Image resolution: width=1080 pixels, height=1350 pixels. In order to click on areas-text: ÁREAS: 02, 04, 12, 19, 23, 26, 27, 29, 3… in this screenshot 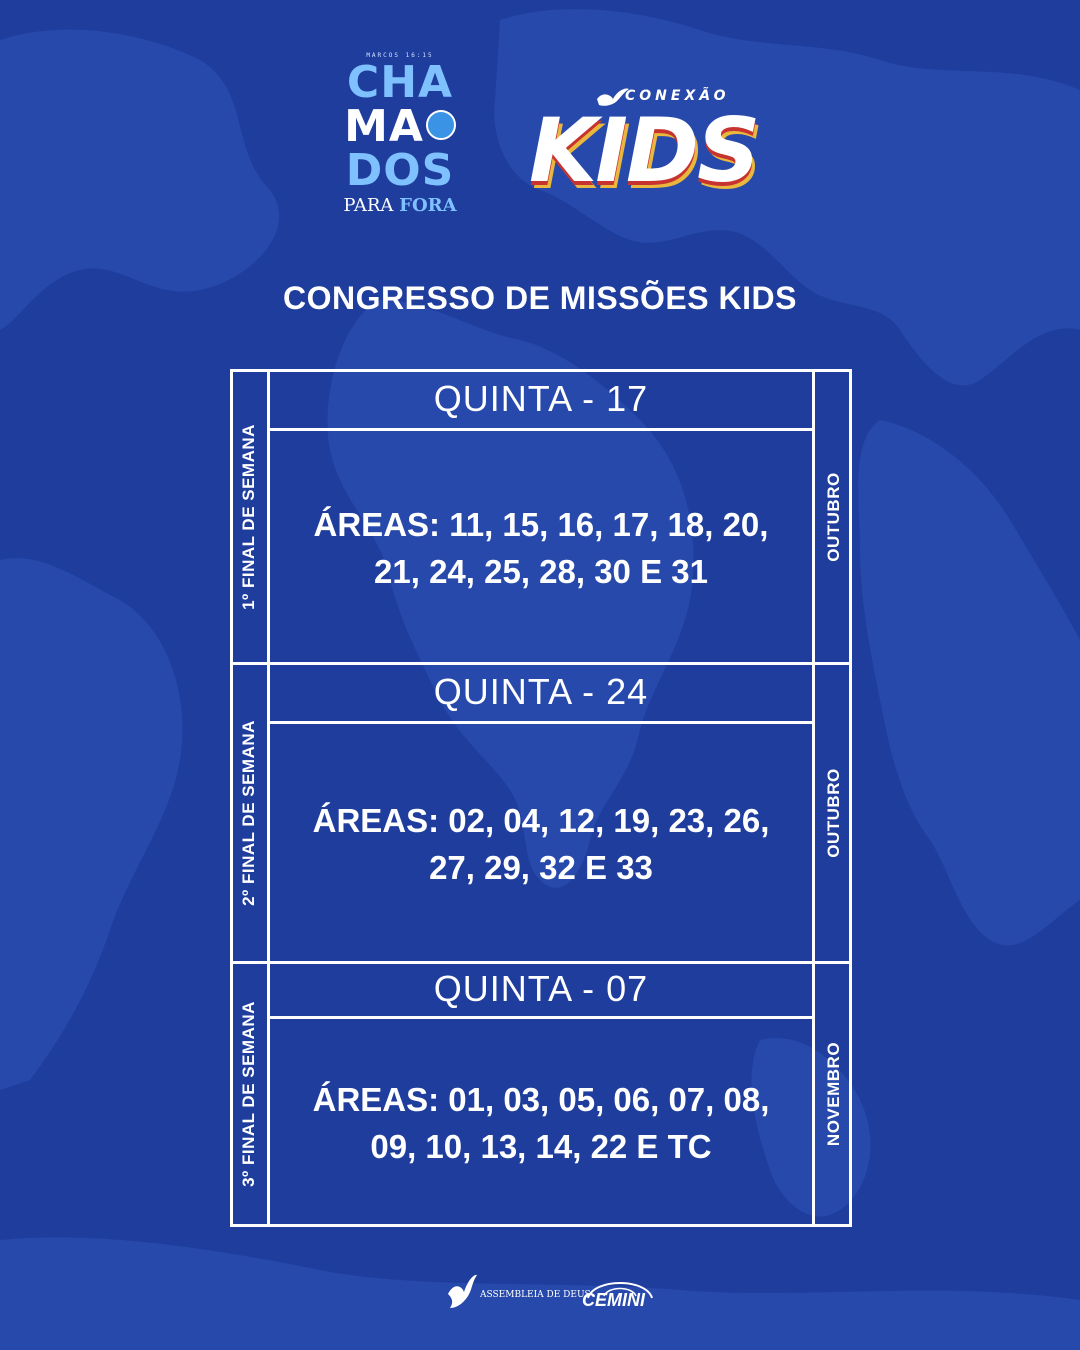, I will do `click(541, 844)`.